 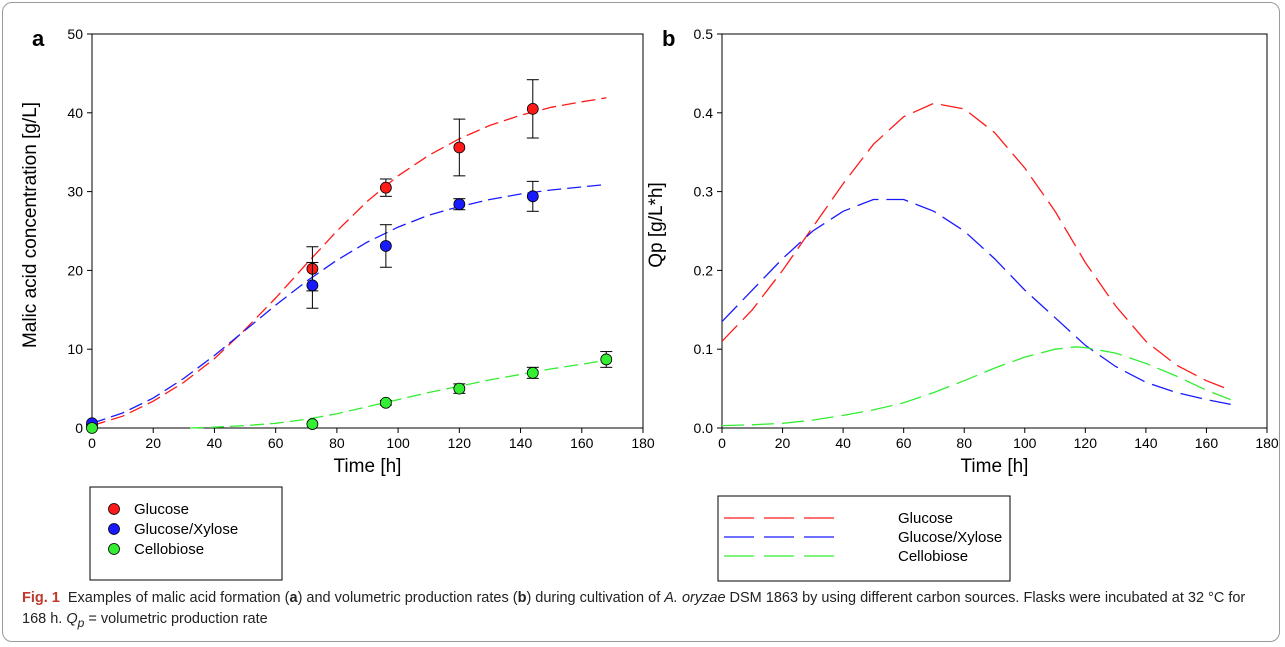 What do you see at coordinates (114, 509) in the screenshot?
I see `panel-a-legend-0-marker` at bounding box center [114, 509].